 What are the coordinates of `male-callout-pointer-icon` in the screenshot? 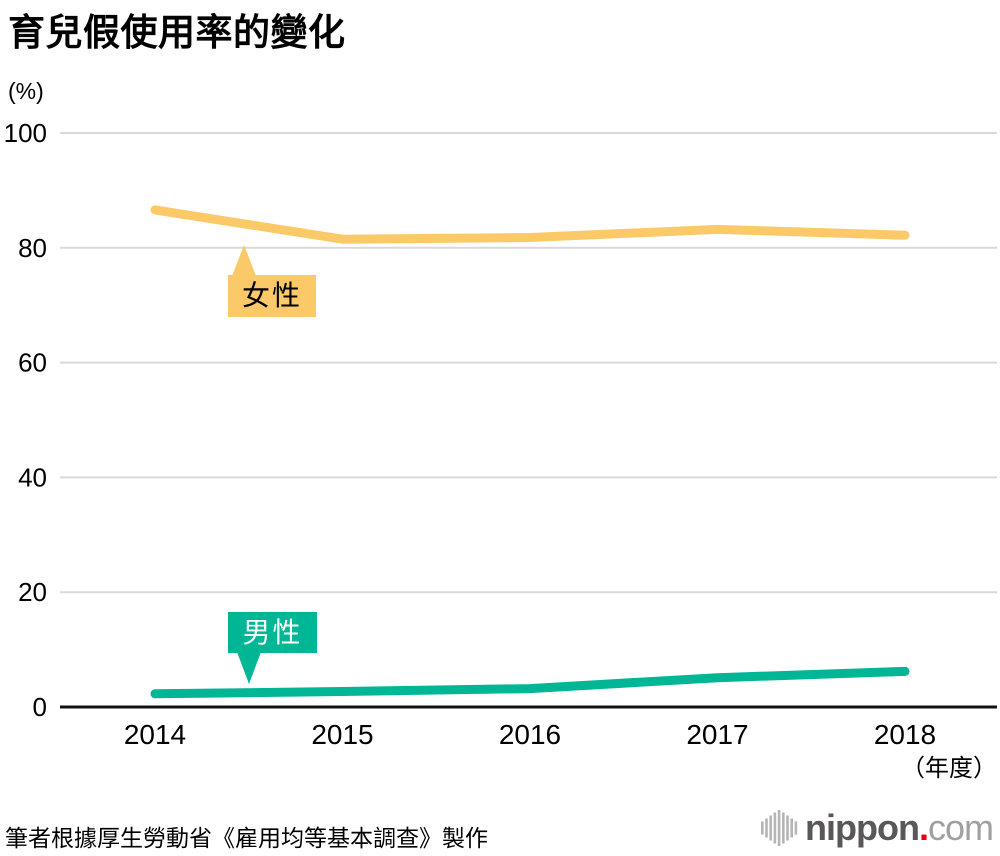 It's located at (249, 668).